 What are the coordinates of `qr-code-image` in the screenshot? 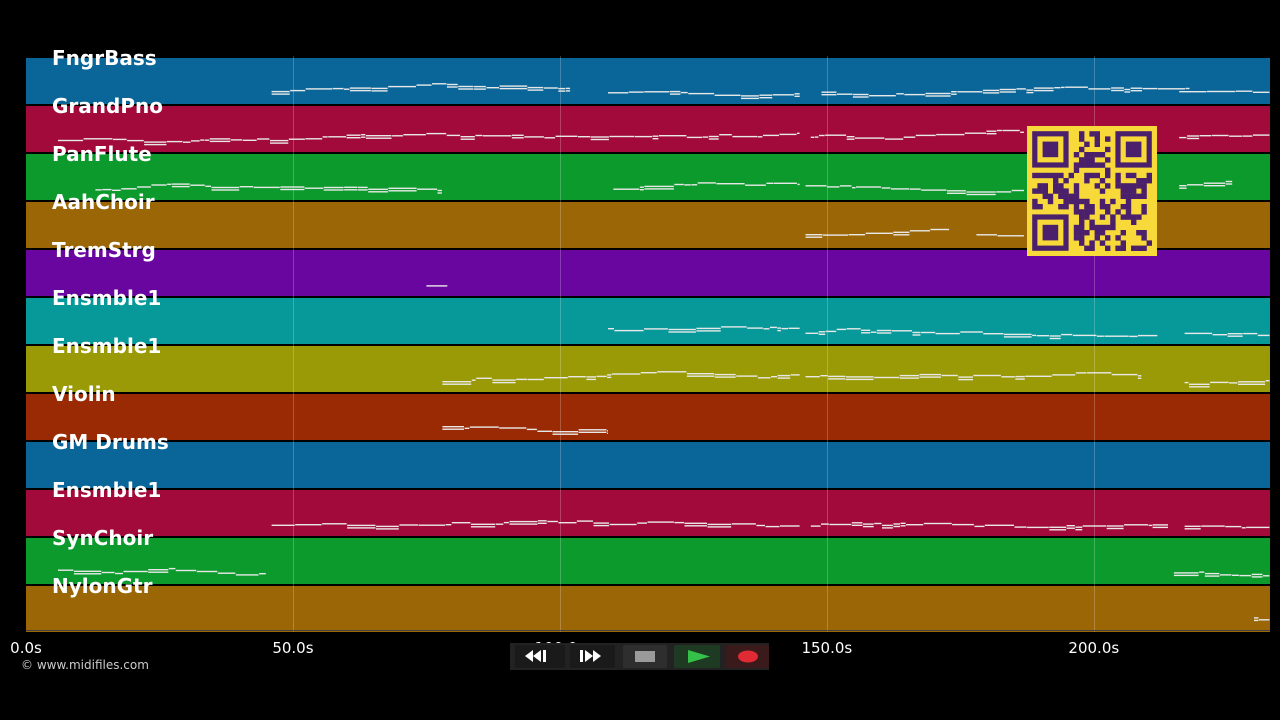 It's located at (1092, 191).